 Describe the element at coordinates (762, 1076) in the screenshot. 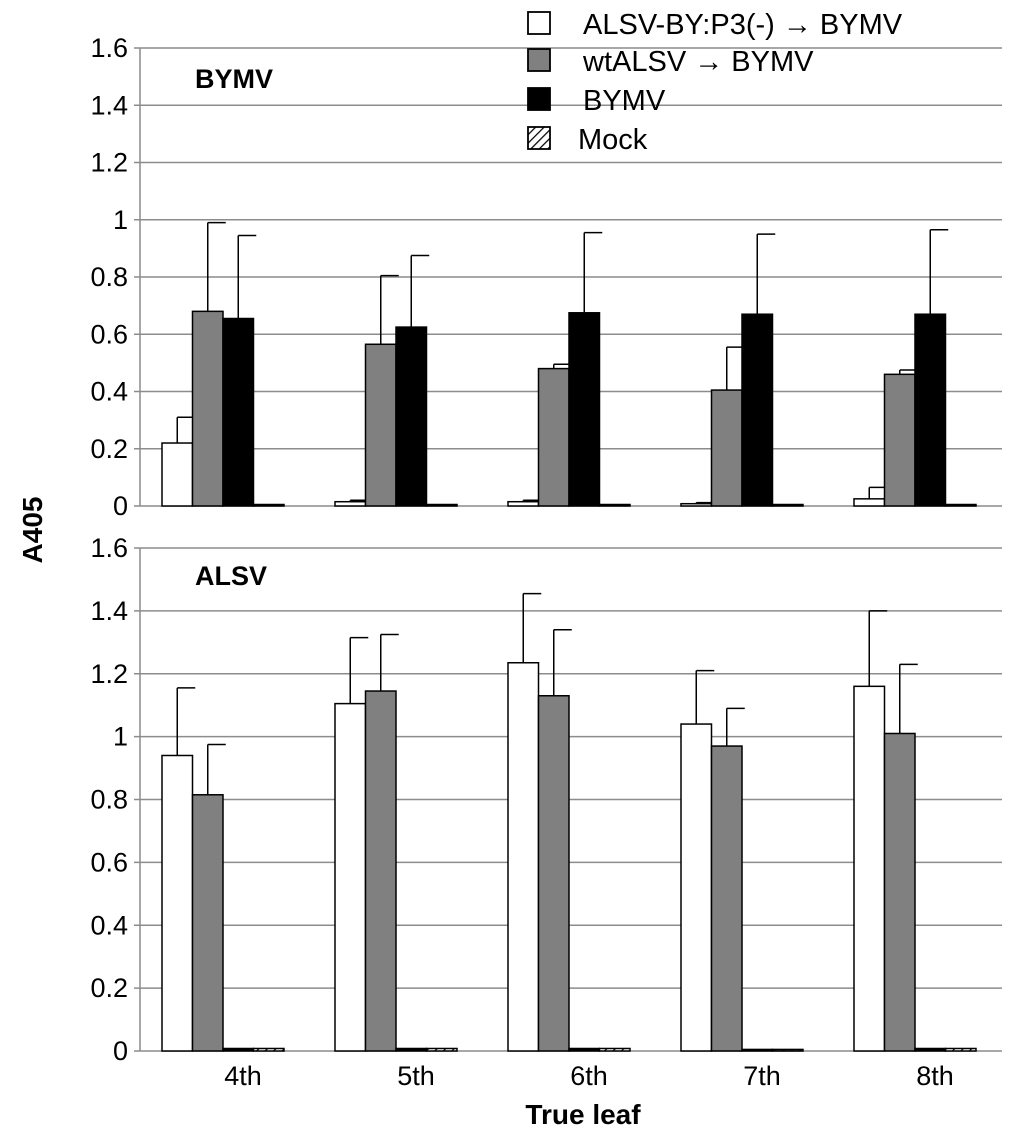

I see `x-tick-label: 7th` at that location.